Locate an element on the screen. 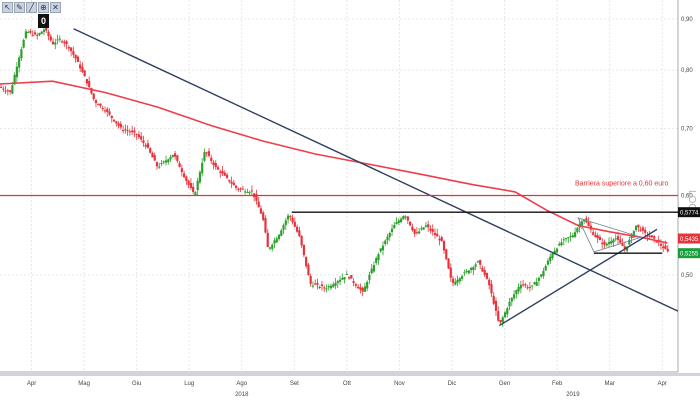 The image size is (700, 405). pencil-icon: ✎ is located at coordinates (19, 7).